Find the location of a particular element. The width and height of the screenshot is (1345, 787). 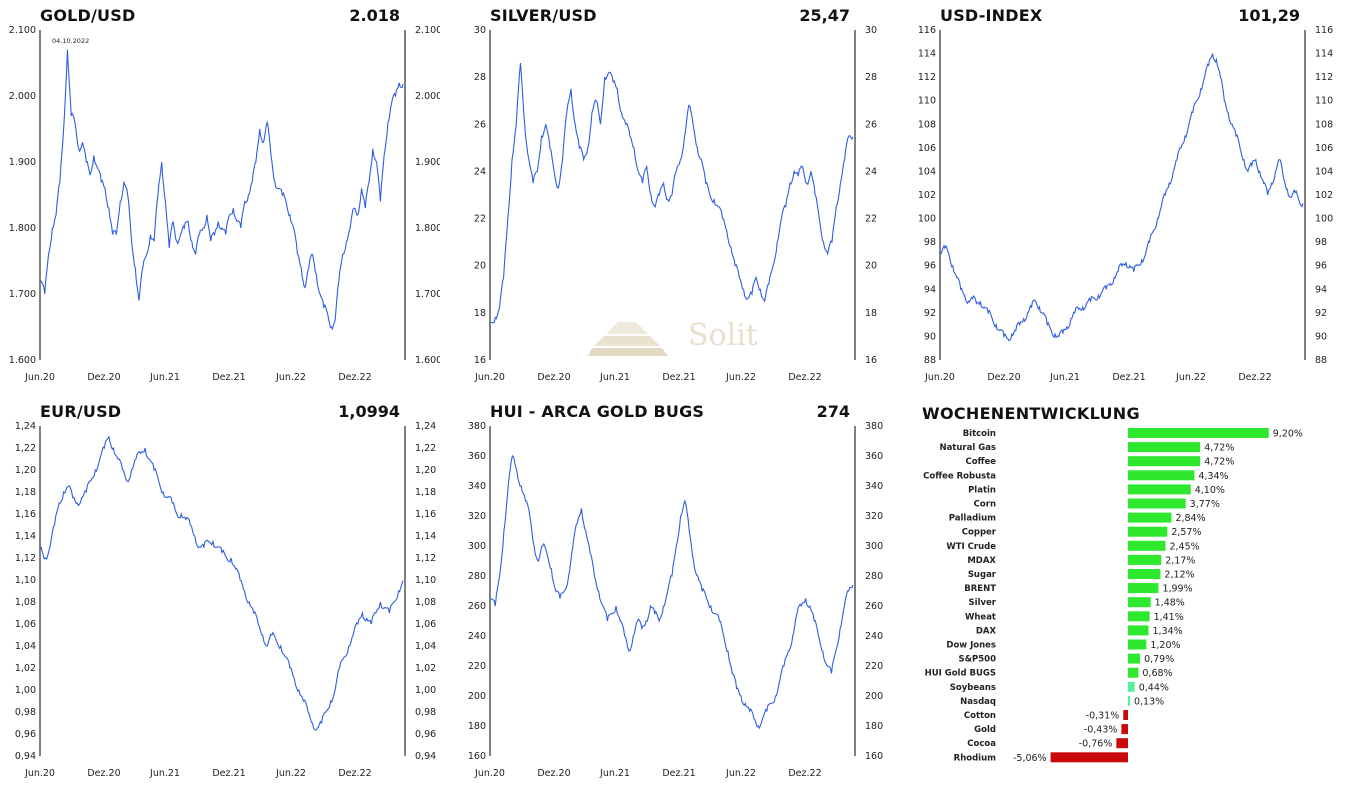

y-tick-label-left: 1.700 is located at coordinates (22, 294).